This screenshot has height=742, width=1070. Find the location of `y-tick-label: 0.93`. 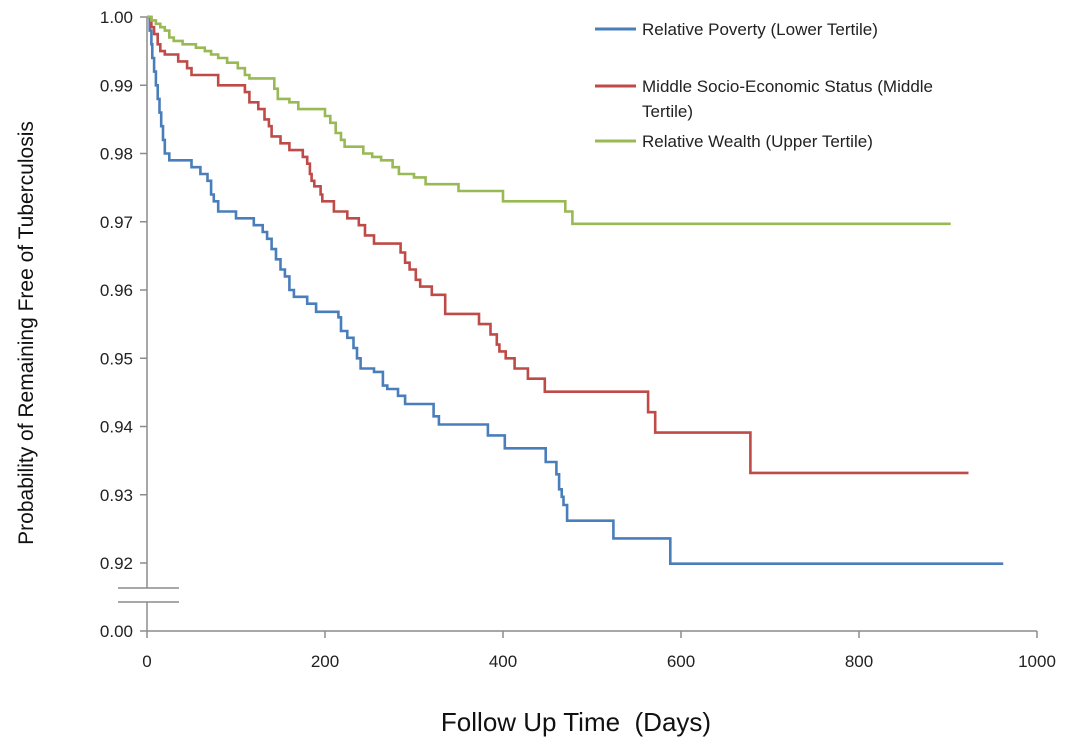

y-tick-label: 0.93 is located at coordinates (116, 495).